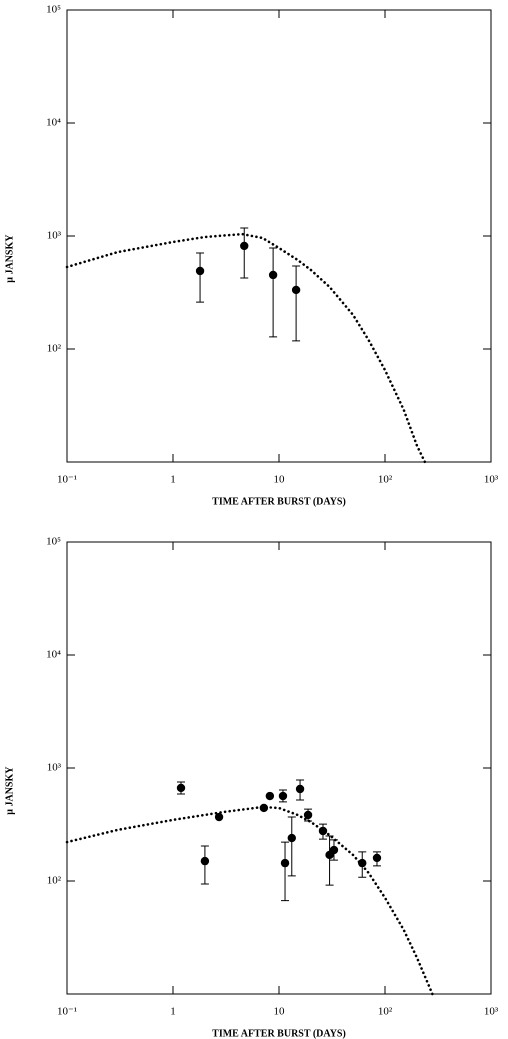 This screenshot has width=508, height=1039. I want to click on model-curve, so click(249, 900).